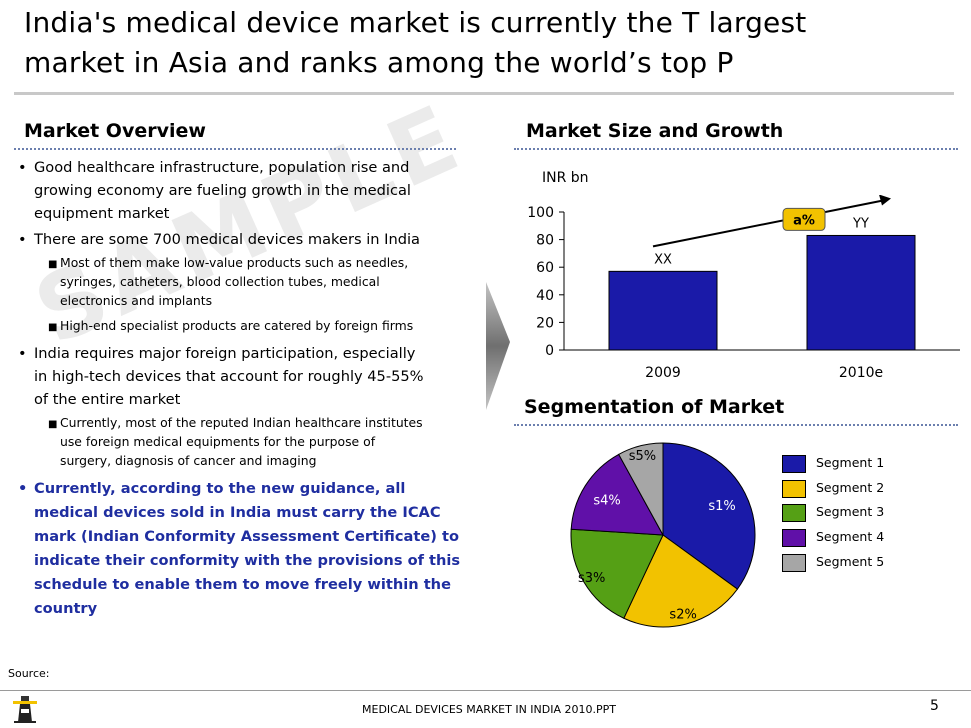 The width and height of the screenshot is (971, 728). What do you see at coordinates (188, 460) in the screenshot?
I see `sub-bullet-3-line-3: surgery, diagnosis of cancer and imaging` at bounding box center [188, 460].